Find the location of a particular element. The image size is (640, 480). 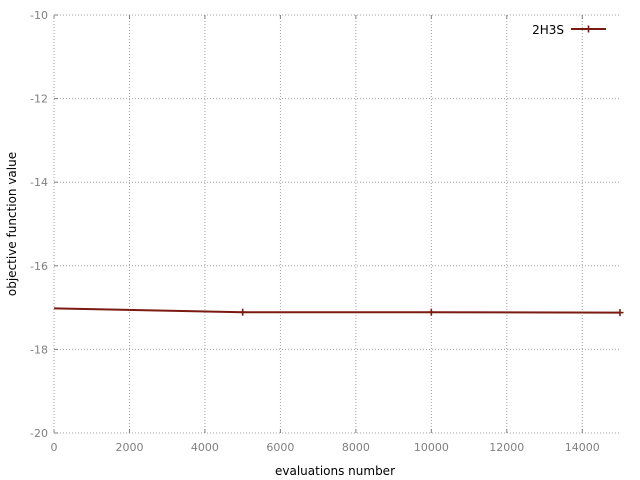

y-tick-label: -10 is located at coordinates (39, 15).